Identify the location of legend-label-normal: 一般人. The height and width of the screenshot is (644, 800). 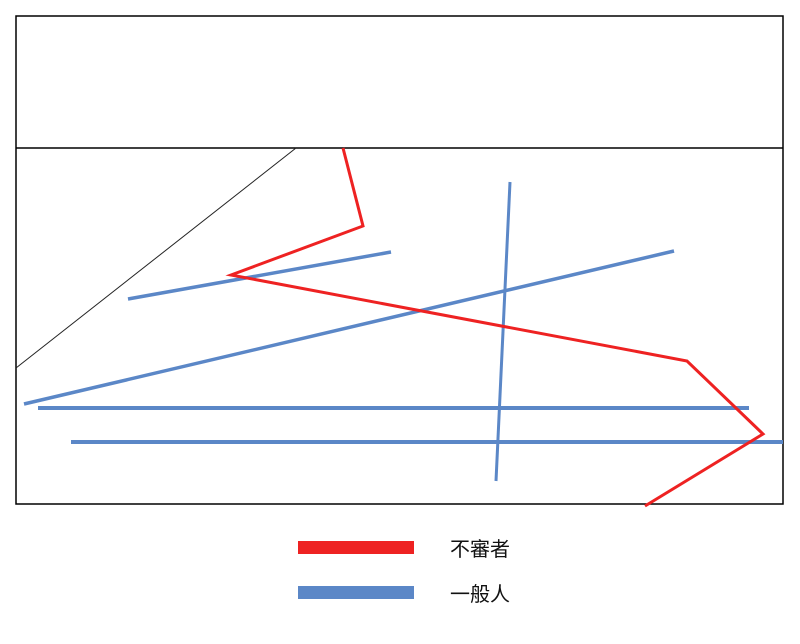
(480, 594).